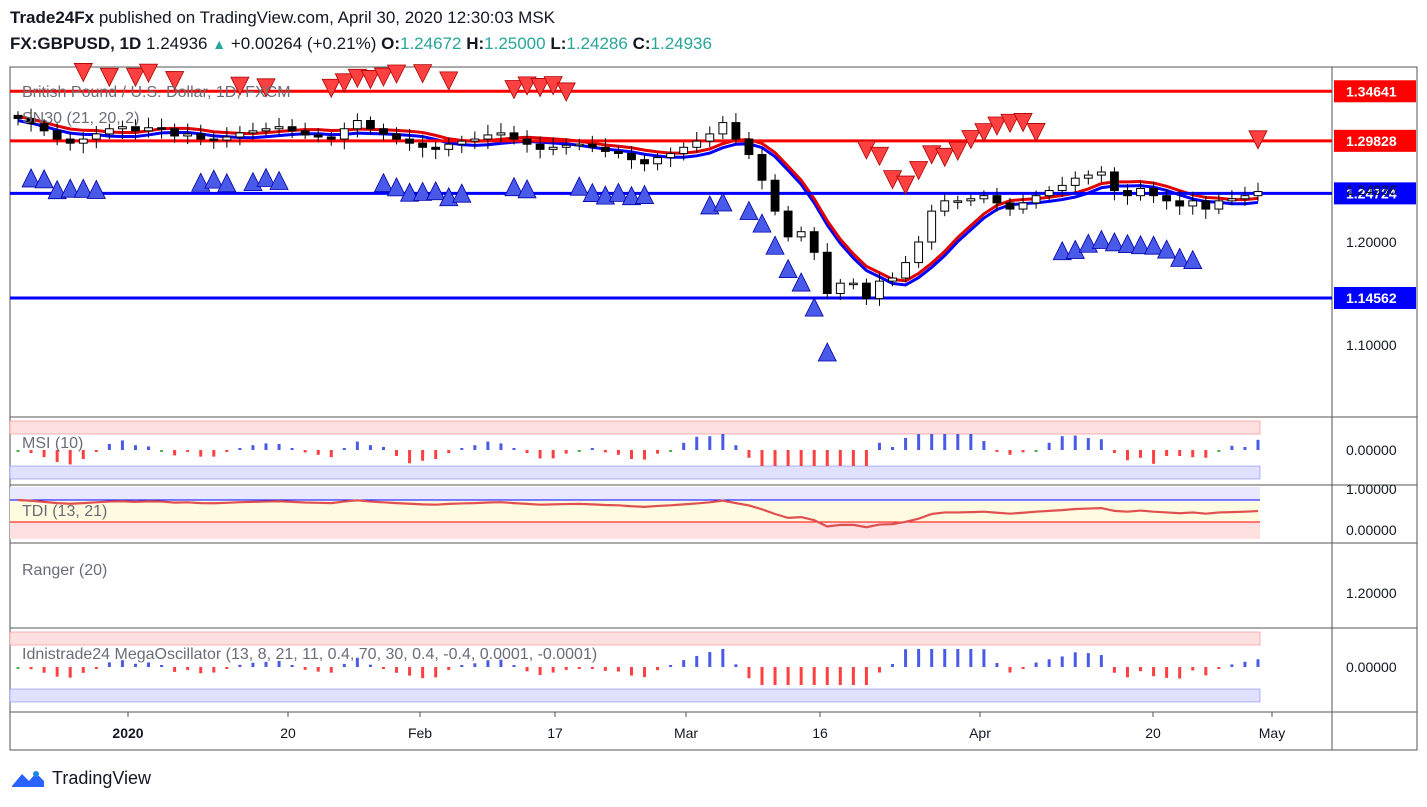  What do you see at coordinates (156, 92) in the screenshot?
I see `main-title: British Pound / U.S. Dollar, 1D, FXCM` at bounding box center [156, 92].